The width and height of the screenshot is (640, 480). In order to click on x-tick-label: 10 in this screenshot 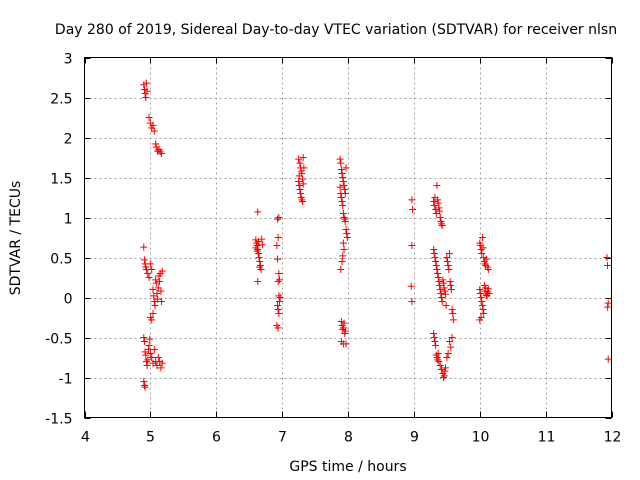, I will do `click(481, 438)`.